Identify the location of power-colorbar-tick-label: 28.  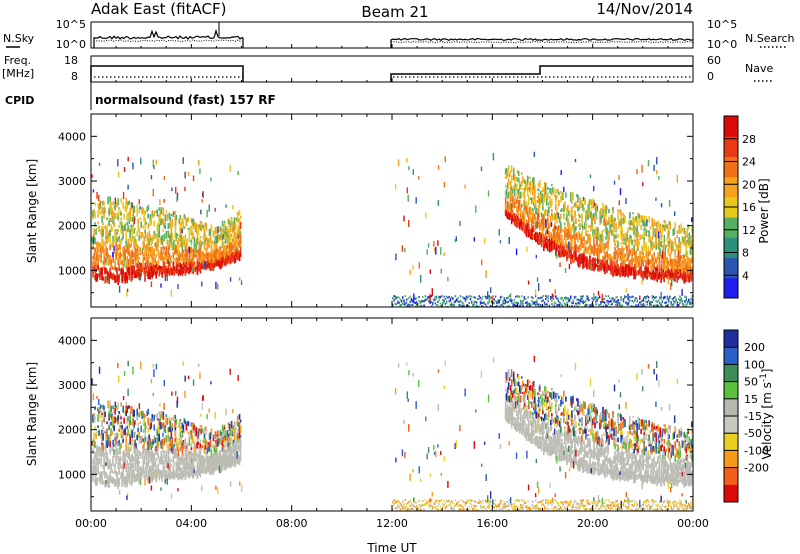
(749, 139).